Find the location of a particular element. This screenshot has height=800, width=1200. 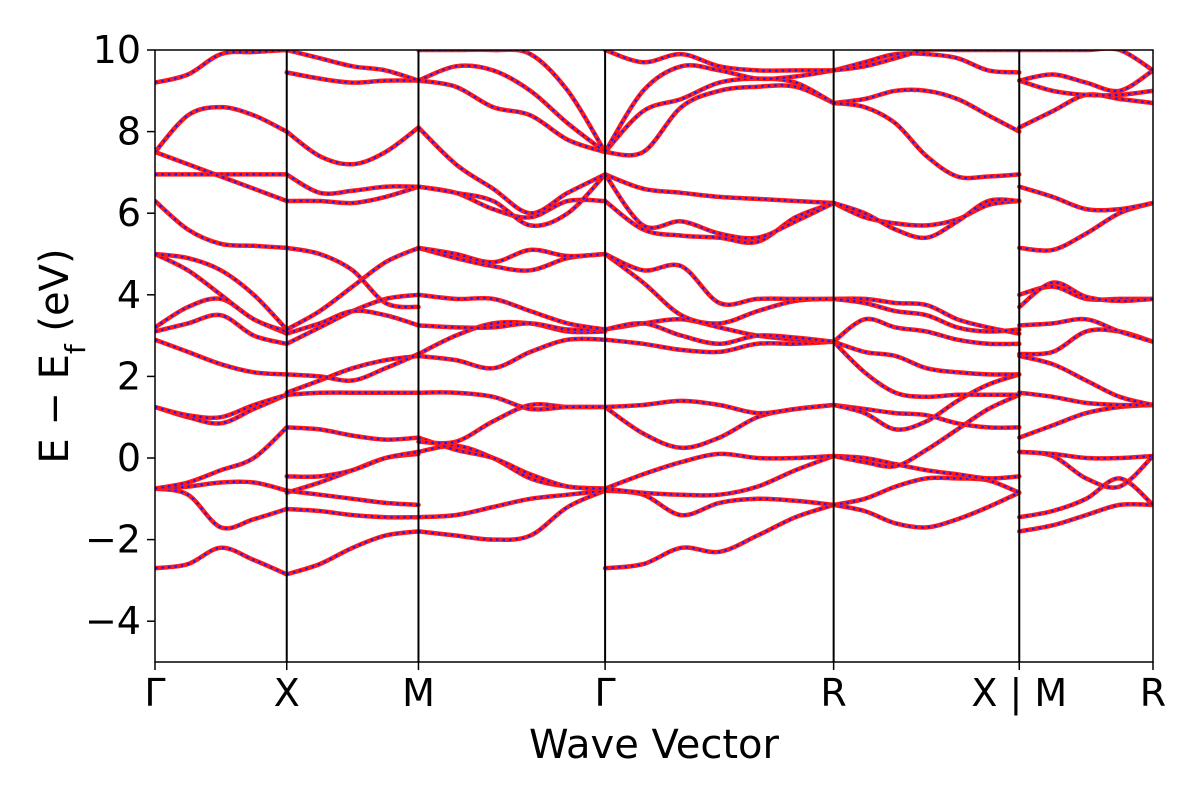

band-line-Γ-X-9 is located at coordinates (222, 292).